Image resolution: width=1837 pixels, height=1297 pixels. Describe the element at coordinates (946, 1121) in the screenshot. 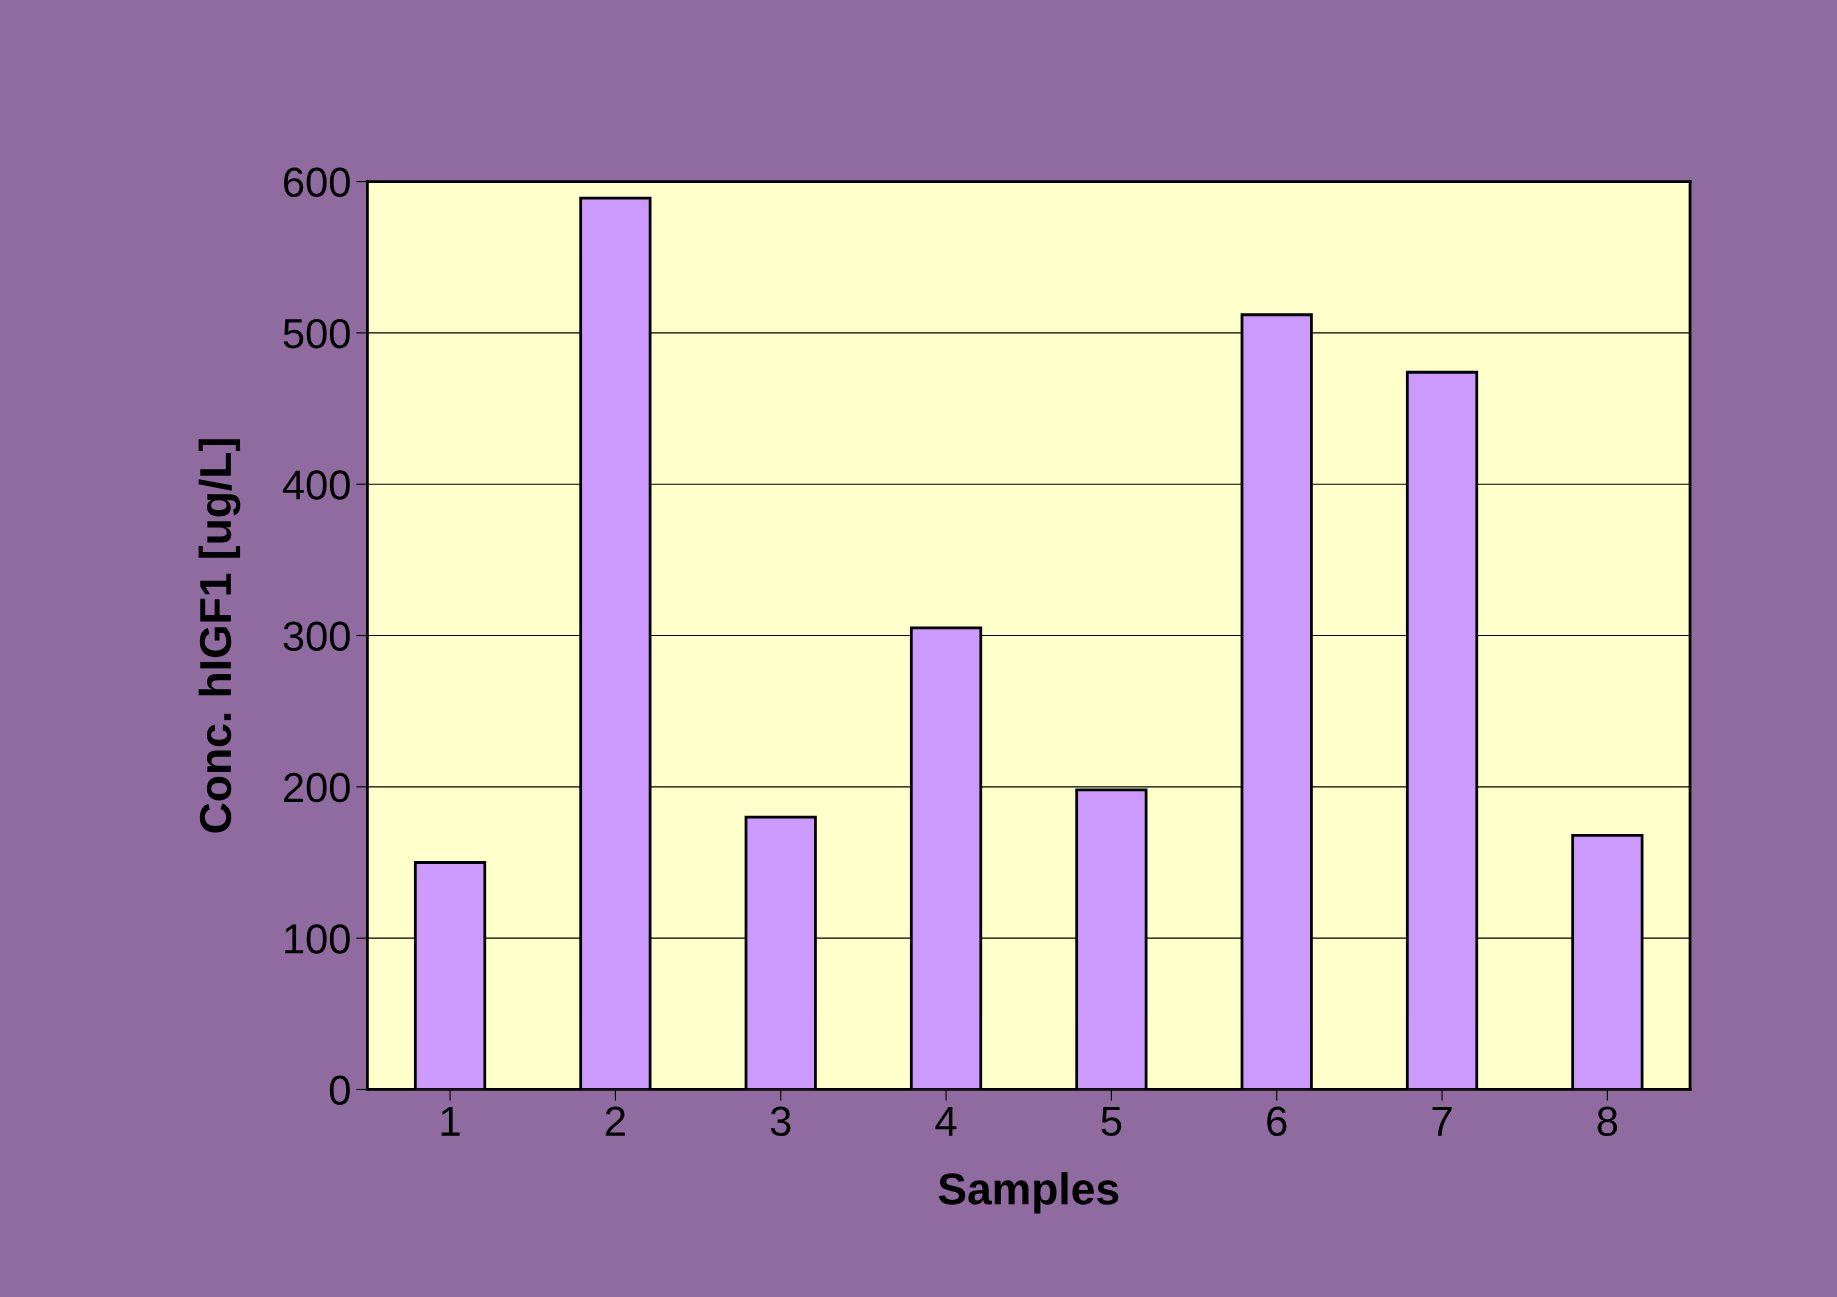

I see `x-tick-label: 4` at that location.